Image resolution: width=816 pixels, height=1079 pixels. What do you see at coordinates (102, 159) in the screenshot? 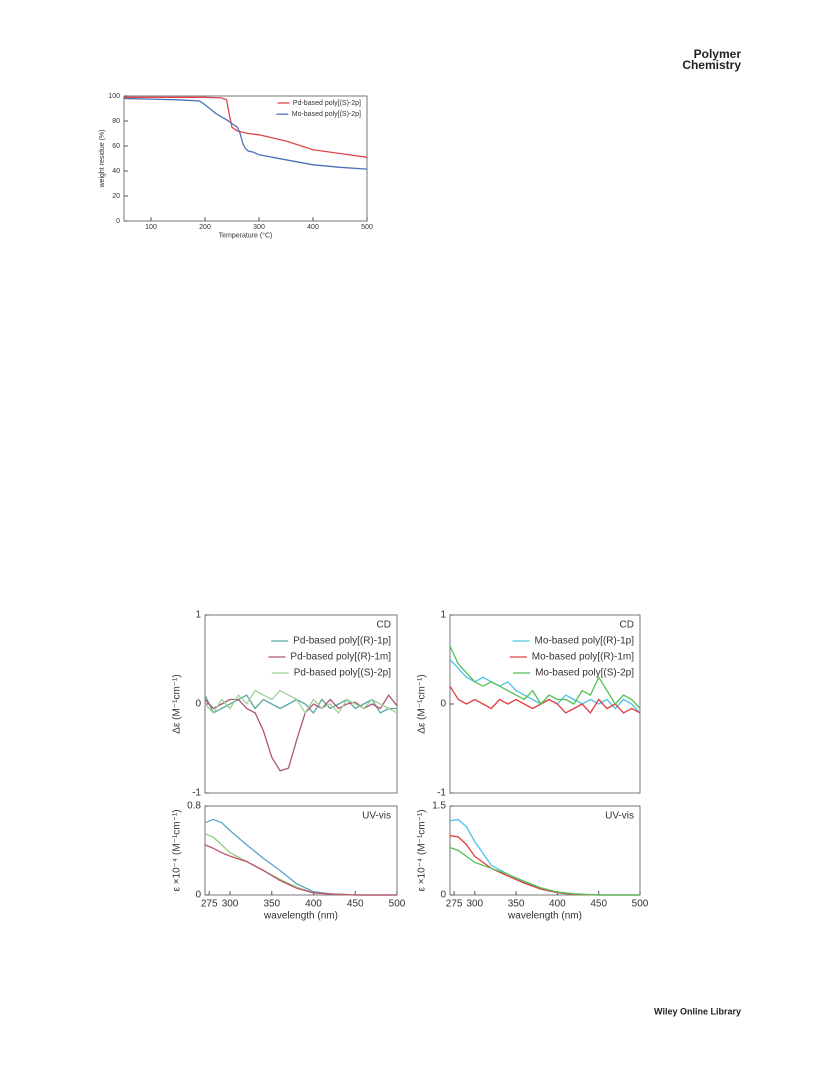
I see `y-axis-label: weight residue (%)` at bounding box center [102, 159].